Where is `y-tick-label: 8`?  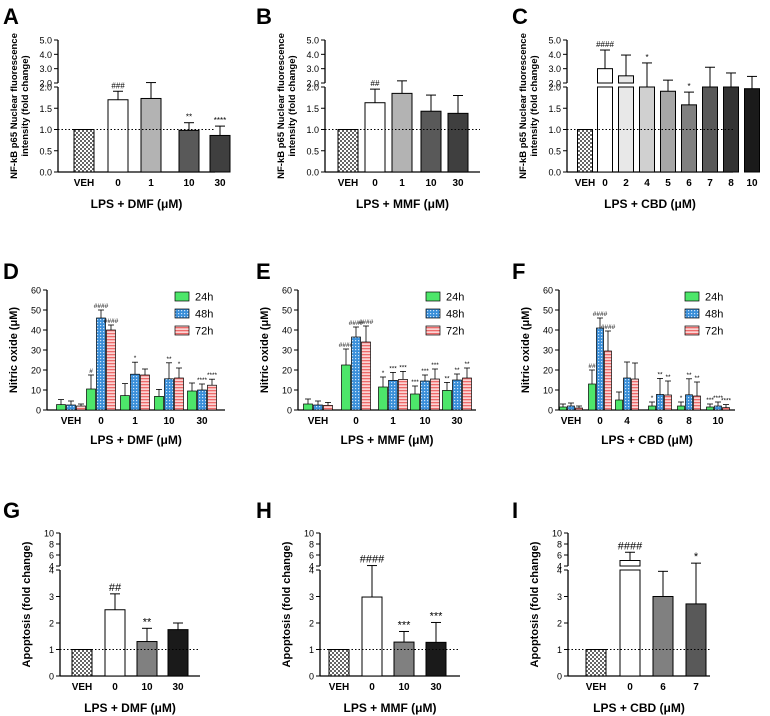 y-tick-label: 8 is located at coordinates (559, 545).